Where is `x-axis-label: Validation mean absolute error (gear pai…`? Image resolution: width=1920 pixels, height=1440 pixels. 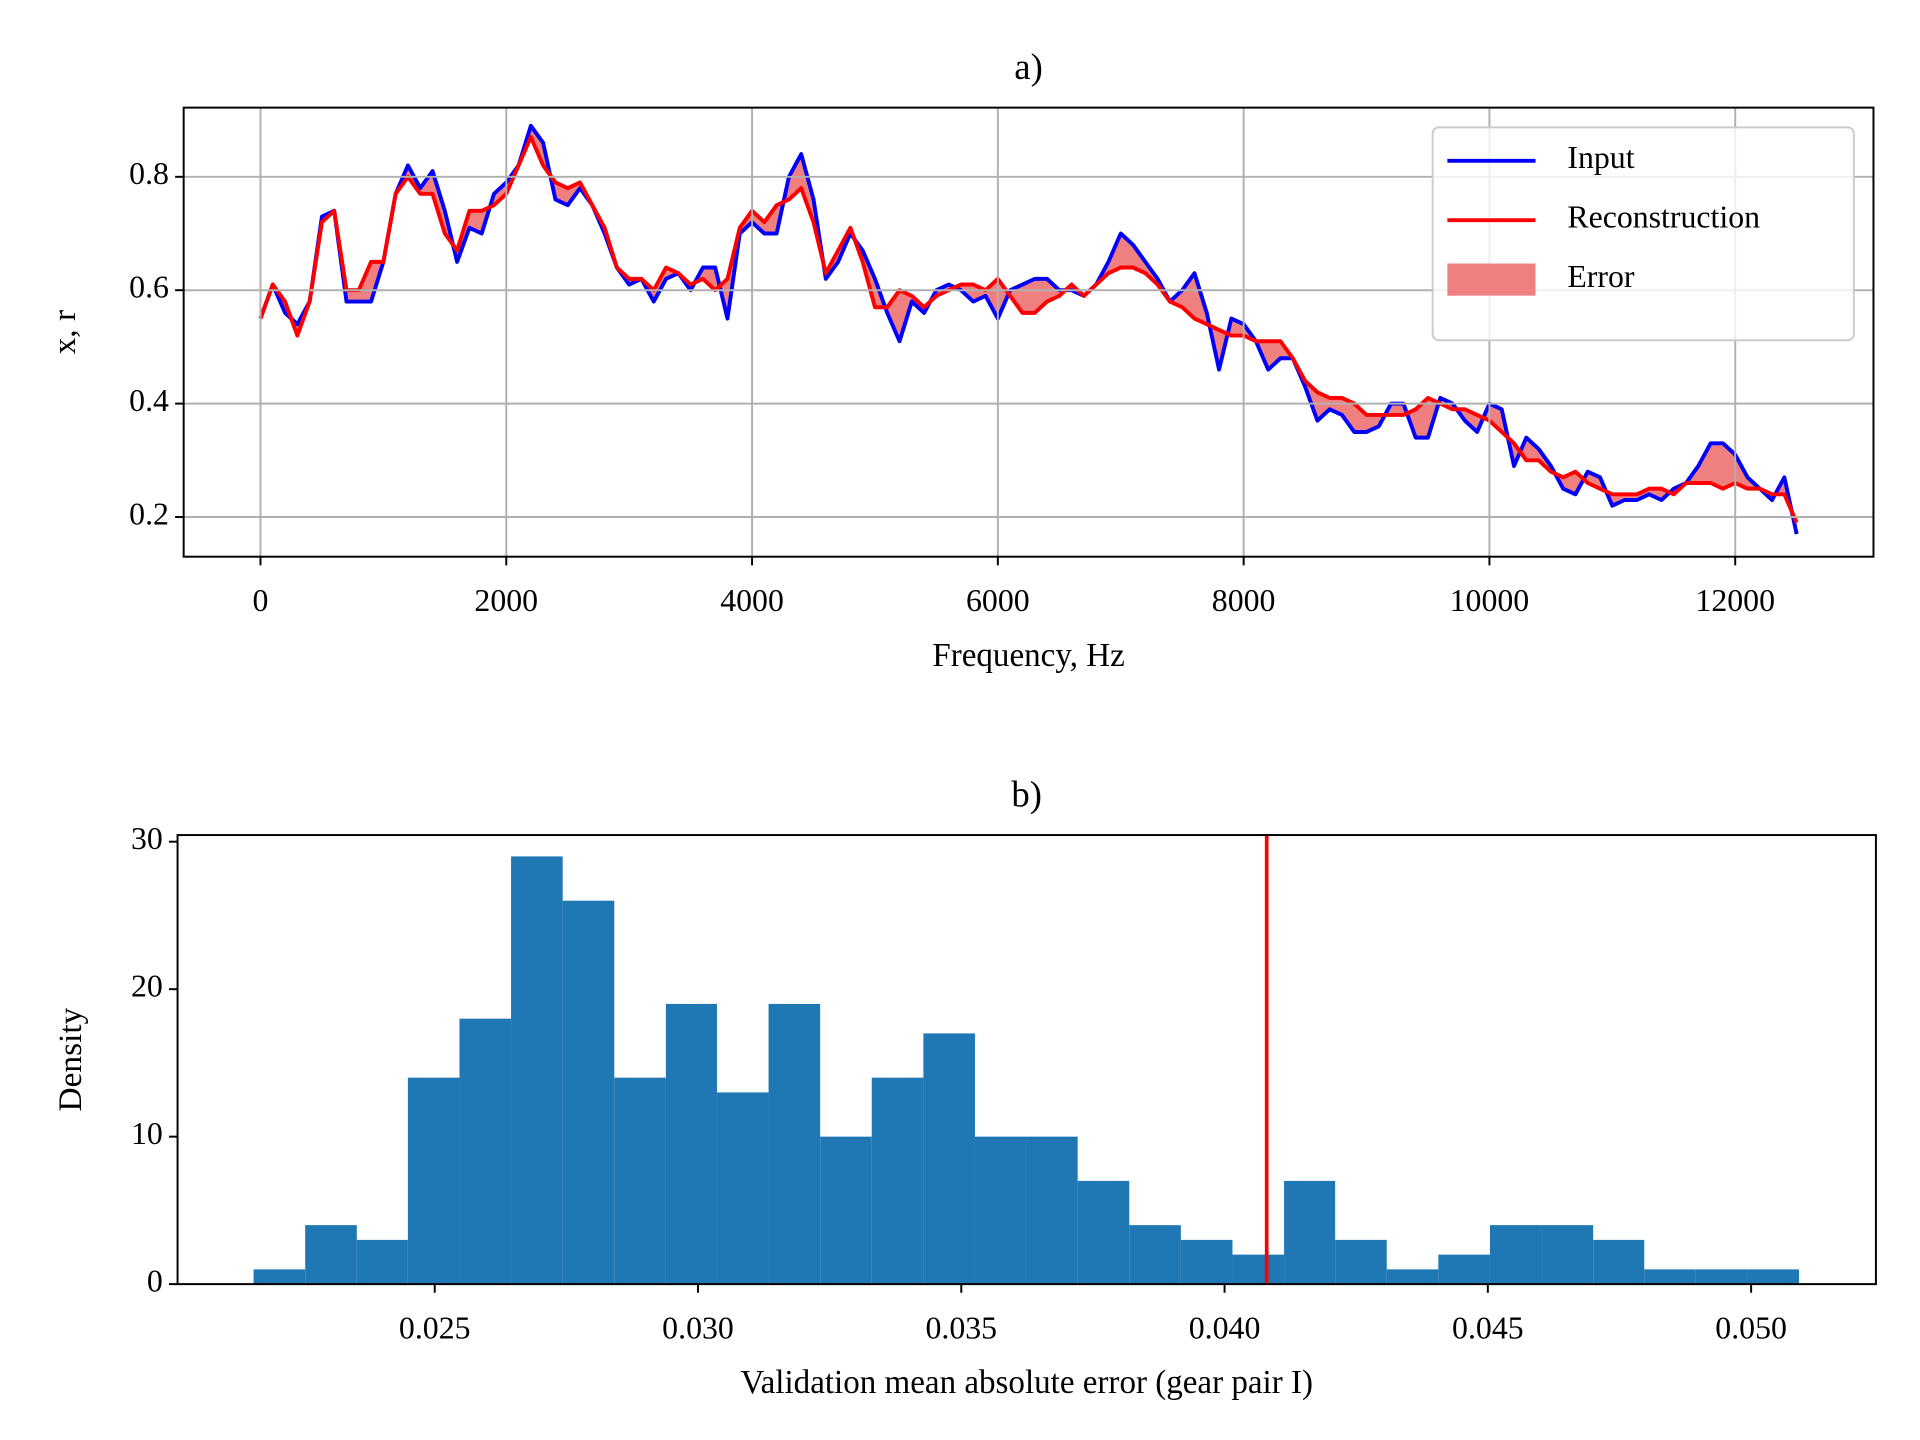
x-axis-label: Validation mean absolute error (gear pai… is located at coordinates (1026, 1382).